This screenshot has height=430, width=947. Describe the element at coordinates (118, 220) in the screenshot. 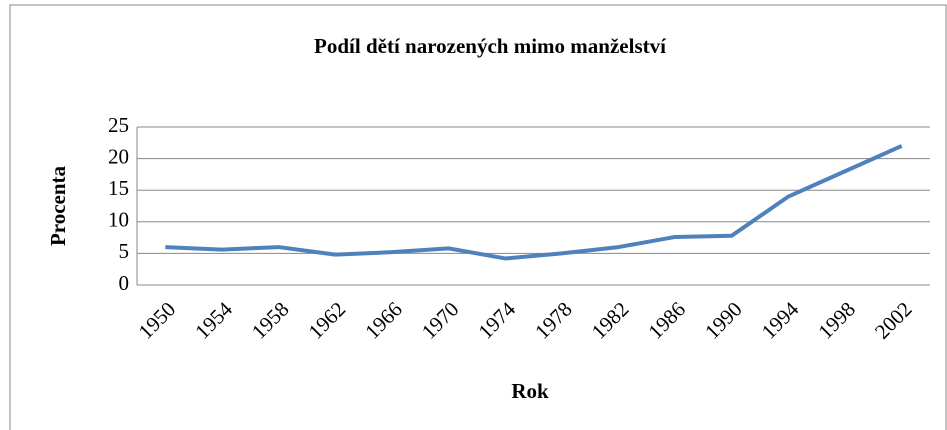

I see `y-tick-label: 10` at that location.